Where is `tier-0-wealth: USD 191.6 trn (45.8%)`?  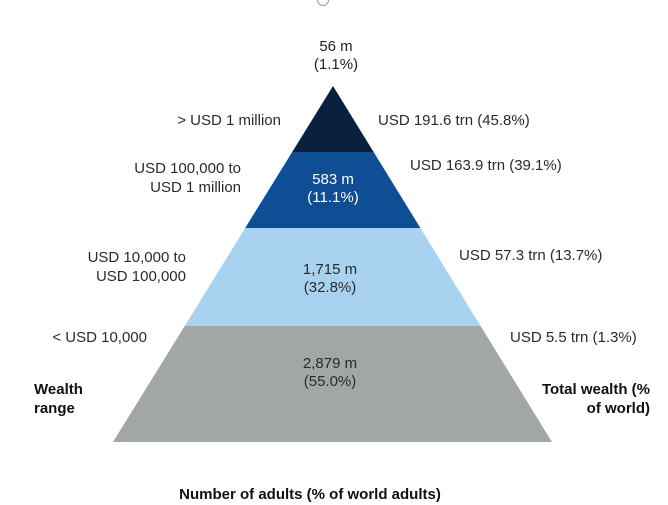
tier-0-wealth: USD 191.6 trn (45.8%) is located at coordinates (454, 120).